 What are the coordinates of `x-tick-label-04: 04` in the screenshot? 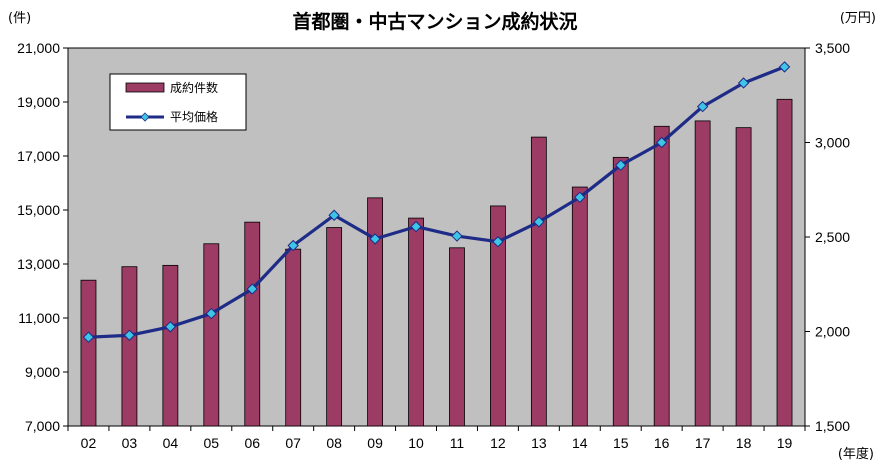 It's located at (171, 443).